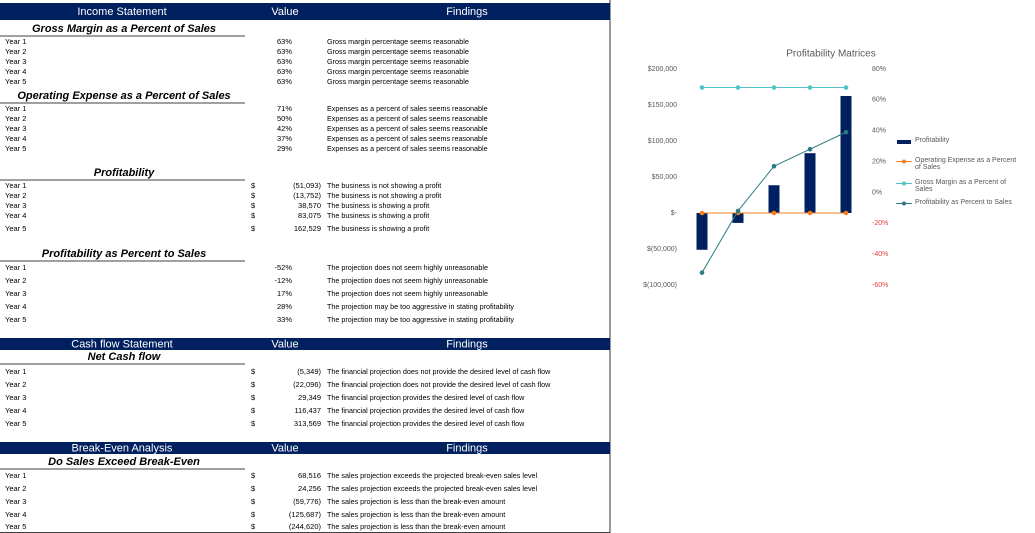 Image resolution: width=1035 pixels, height=533 pixels. I want to click on row-finding: The business is not showing a profit, so click(384, 185).